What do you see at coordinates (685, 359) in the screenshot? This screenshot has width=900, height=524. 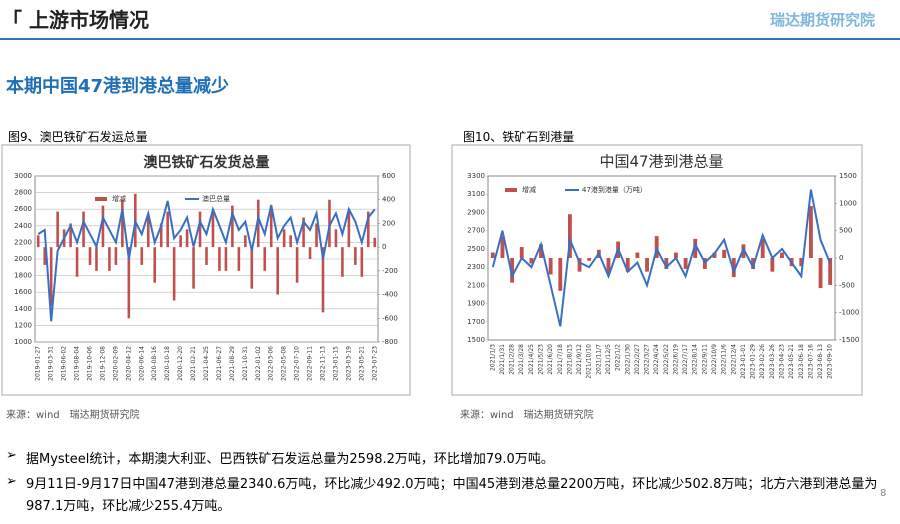 I see `x-tick-label: 2022/7/17` at bounding box center [685, 359].